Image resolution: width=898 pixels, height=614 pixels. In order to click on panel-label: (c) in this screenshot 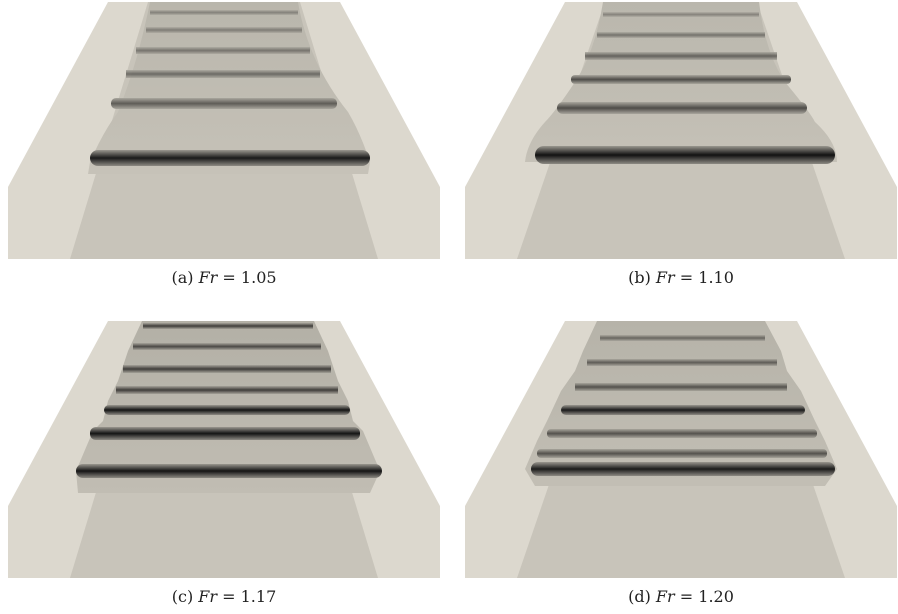, I will do `click(182, 596)`.